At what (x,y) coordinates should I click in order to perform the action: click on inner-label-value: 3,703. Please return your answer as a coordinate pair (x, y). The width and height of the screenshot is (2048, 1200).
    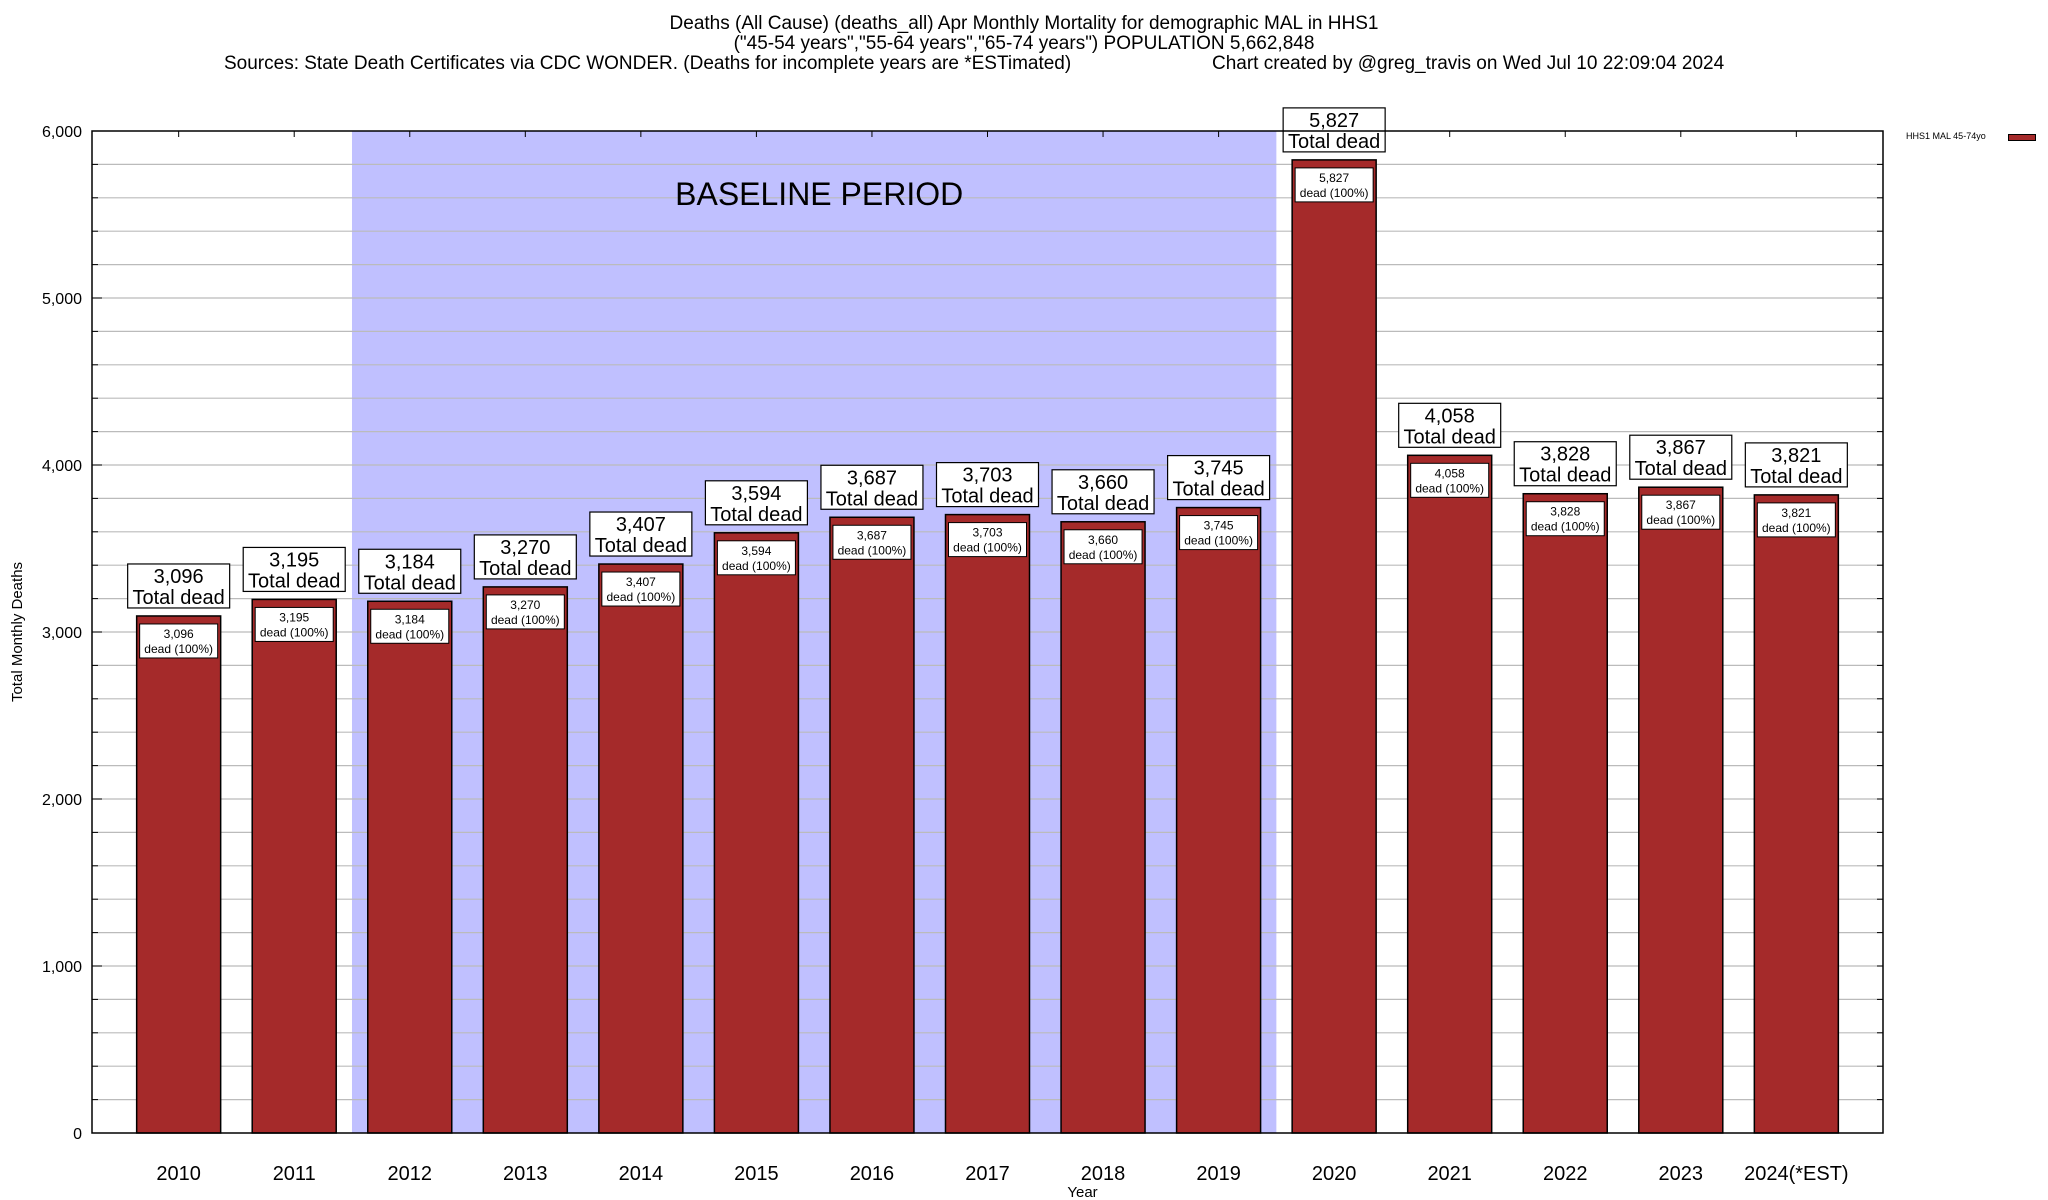
    Looking at the image, I should click on (987, 533).